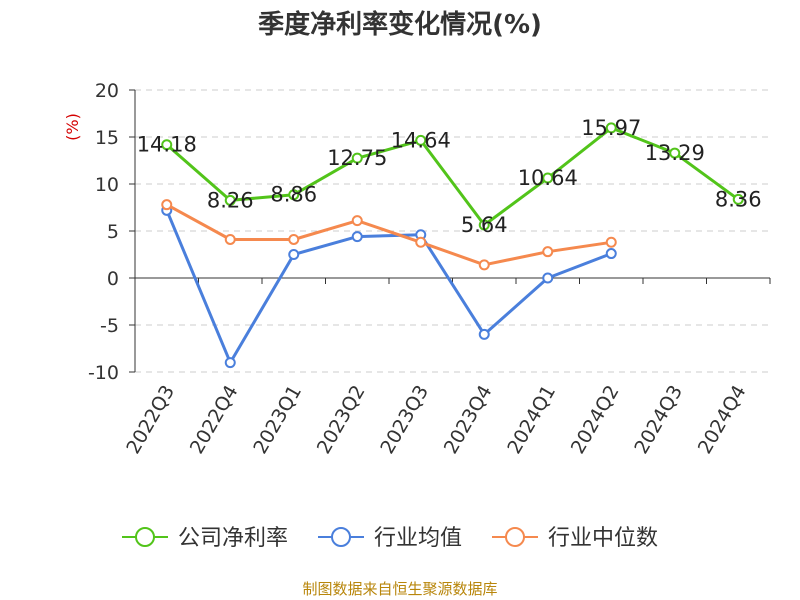  Describe the element at coordinates (107, 91) in the screenshot. I see `y-tick-label: 20` at that location.